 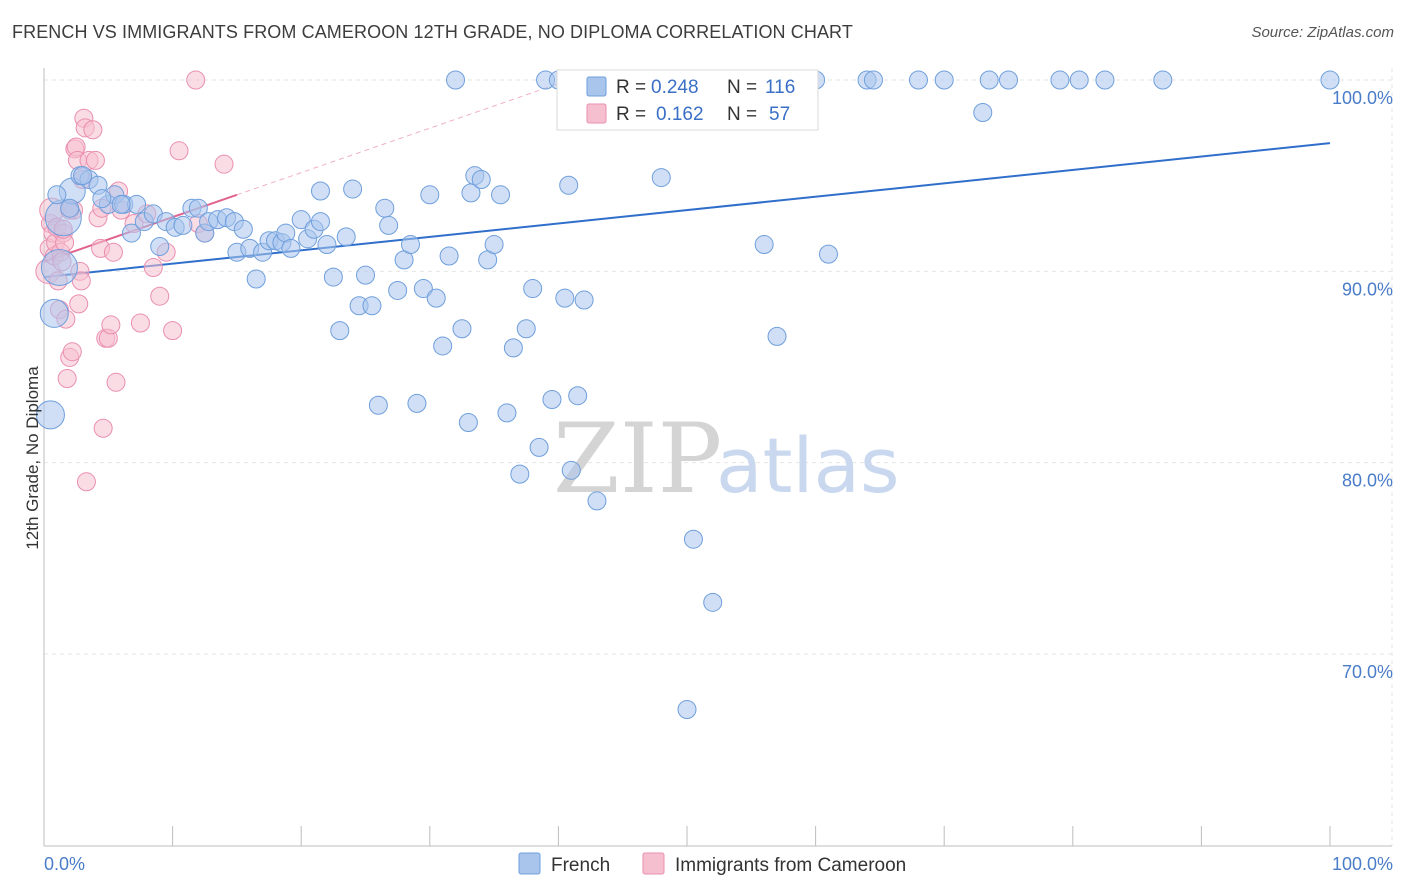 I want to click on legend-r-label-cameroon: R =, so click(x=631, y=114).